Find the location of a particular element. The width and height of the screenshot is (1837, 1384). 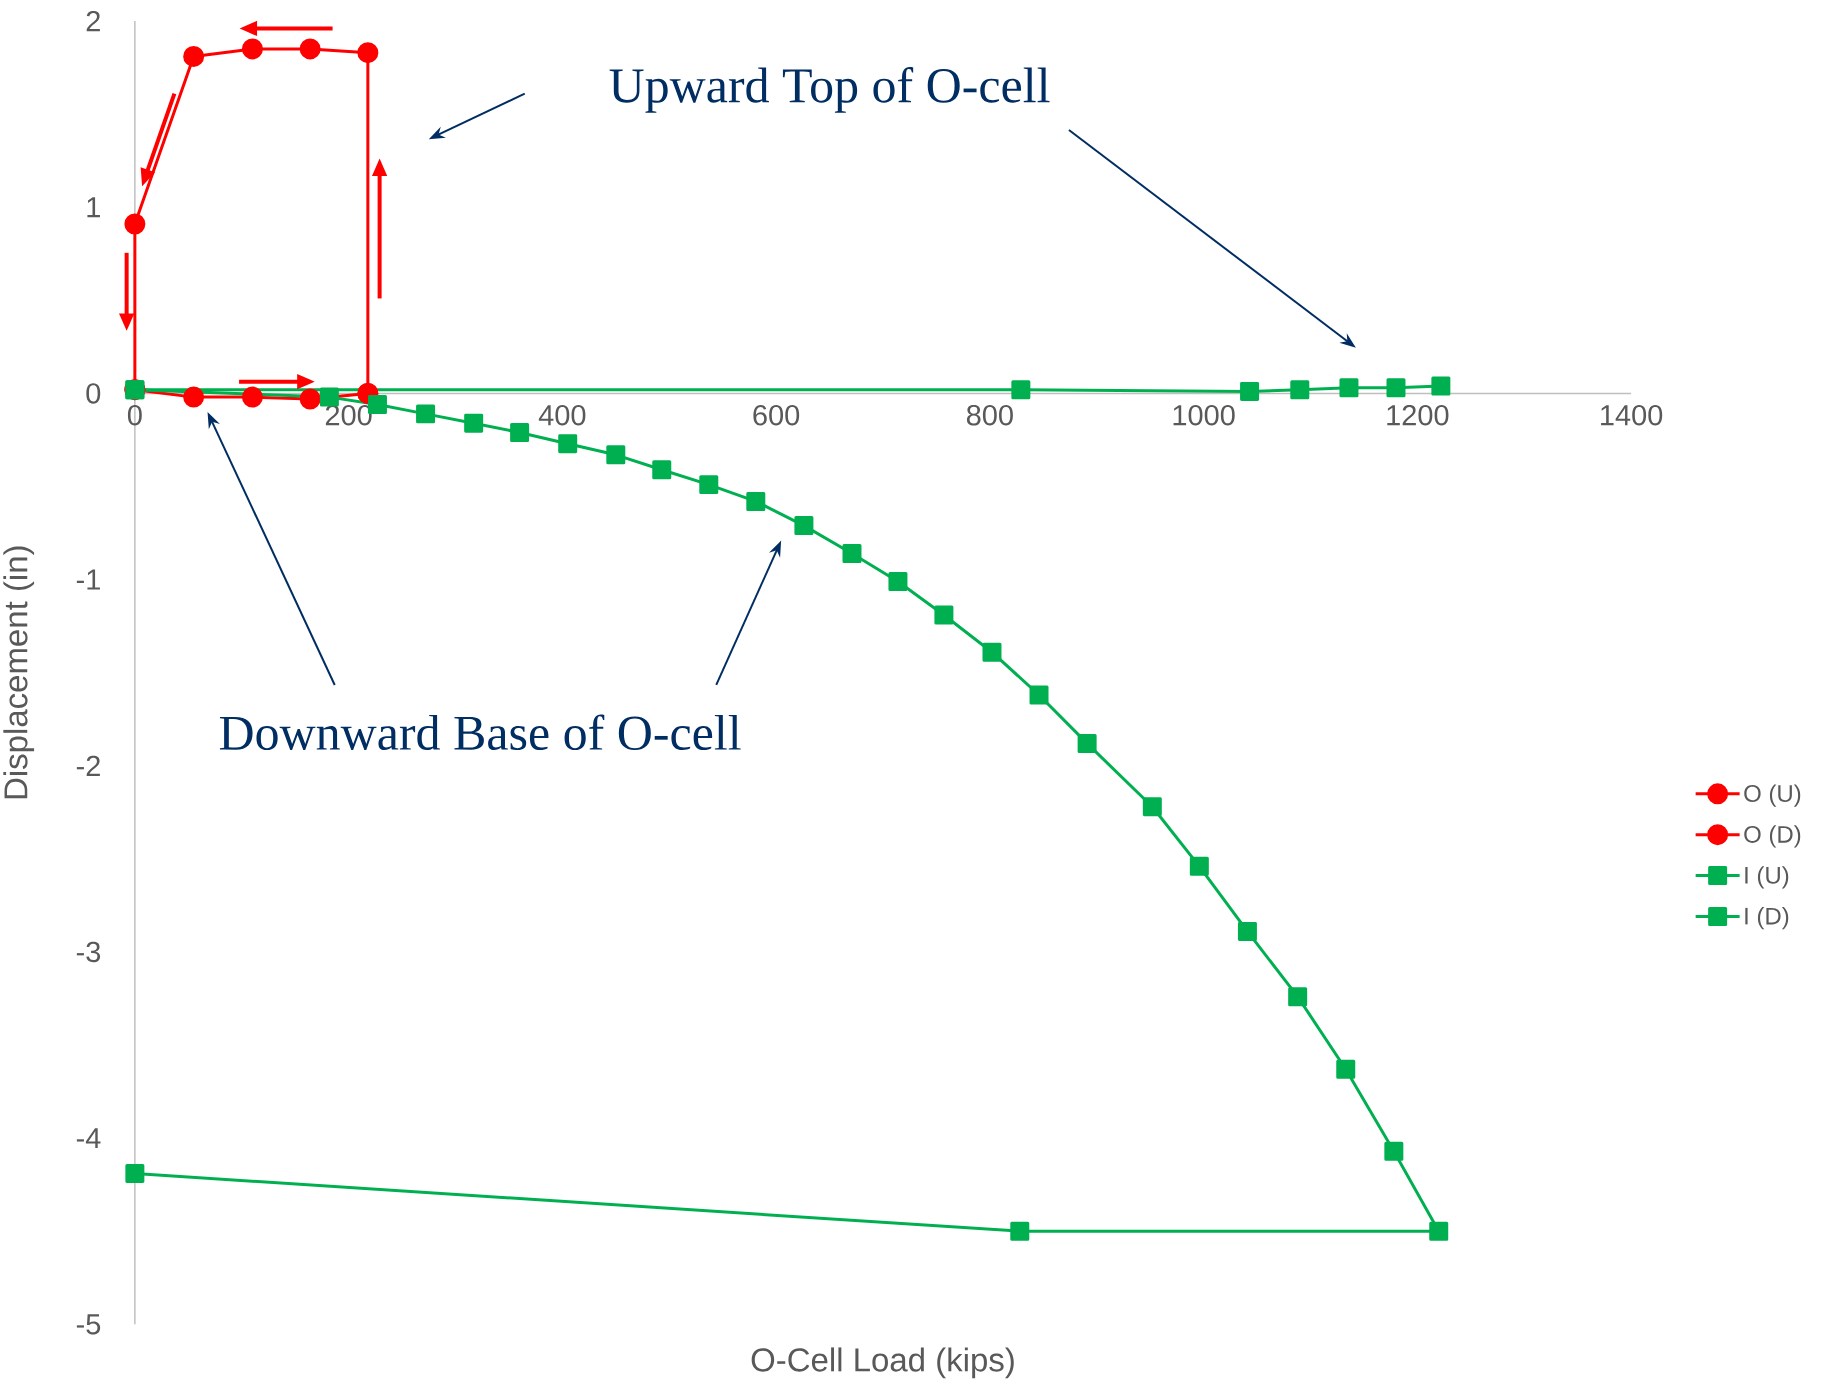

y-tick-label: 0 is located at coordinates (93, 393).